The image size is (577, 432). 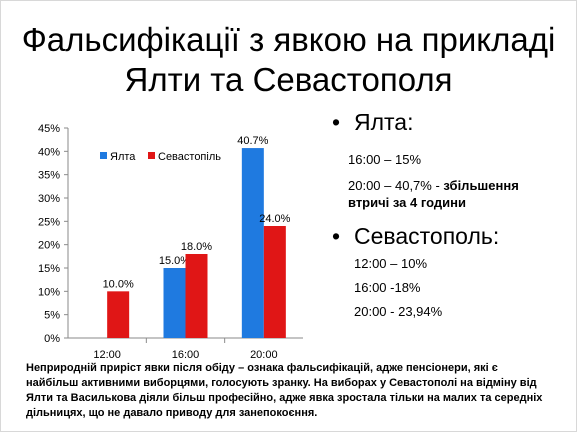 What do you see at coordinates (107, 355) in the screenshot?
I see `x-tick-label: 12:00` at bounding box center [107, 355].